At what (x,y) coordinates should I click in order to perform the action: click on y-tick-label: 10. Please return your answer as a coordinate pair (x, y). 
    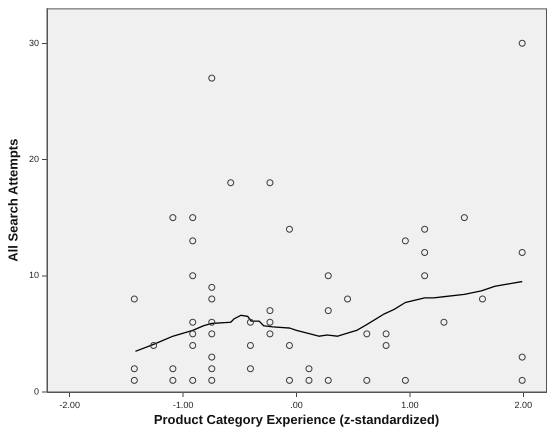
    Looking at the image, I should click on (33, 275).